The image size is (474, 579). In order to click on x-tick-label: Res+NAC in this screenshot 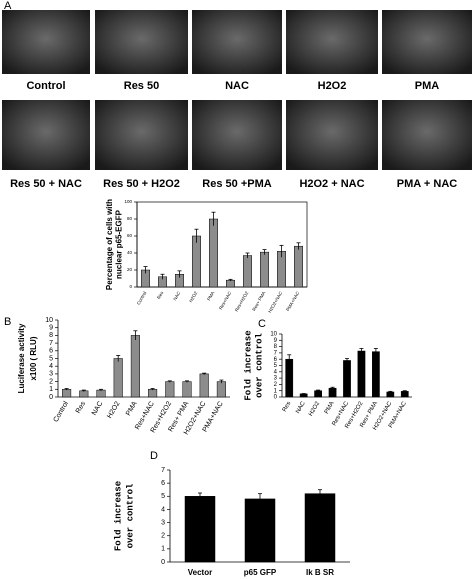, I will do `click(225, 300)`.